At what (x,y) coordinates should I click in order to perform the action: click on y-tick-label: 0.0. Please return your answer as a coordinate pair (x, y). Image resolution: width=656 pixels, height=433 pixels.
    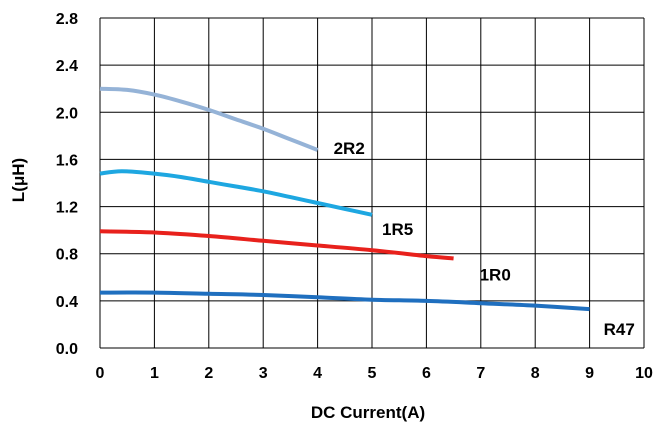
    Looking at the image, I should click on (67, 349).